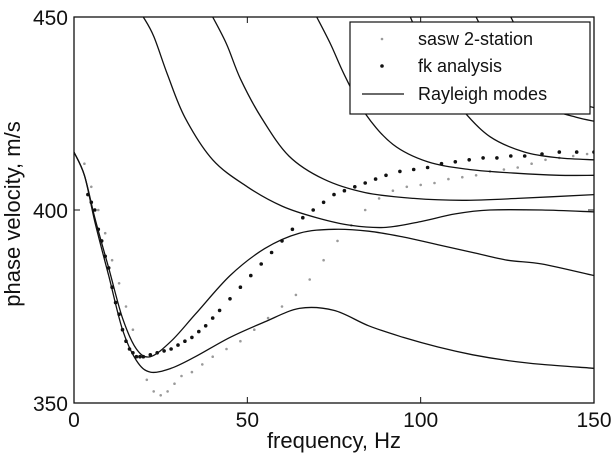  What do you see at coordinates (460, 66) in the screenshot?
I see `legend-label-fk: fk analysis` at bounding box center [460, 66].